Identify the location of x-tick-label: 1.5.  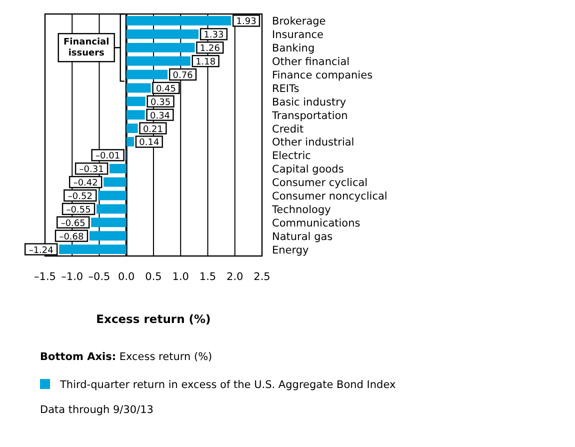
(207, 277).